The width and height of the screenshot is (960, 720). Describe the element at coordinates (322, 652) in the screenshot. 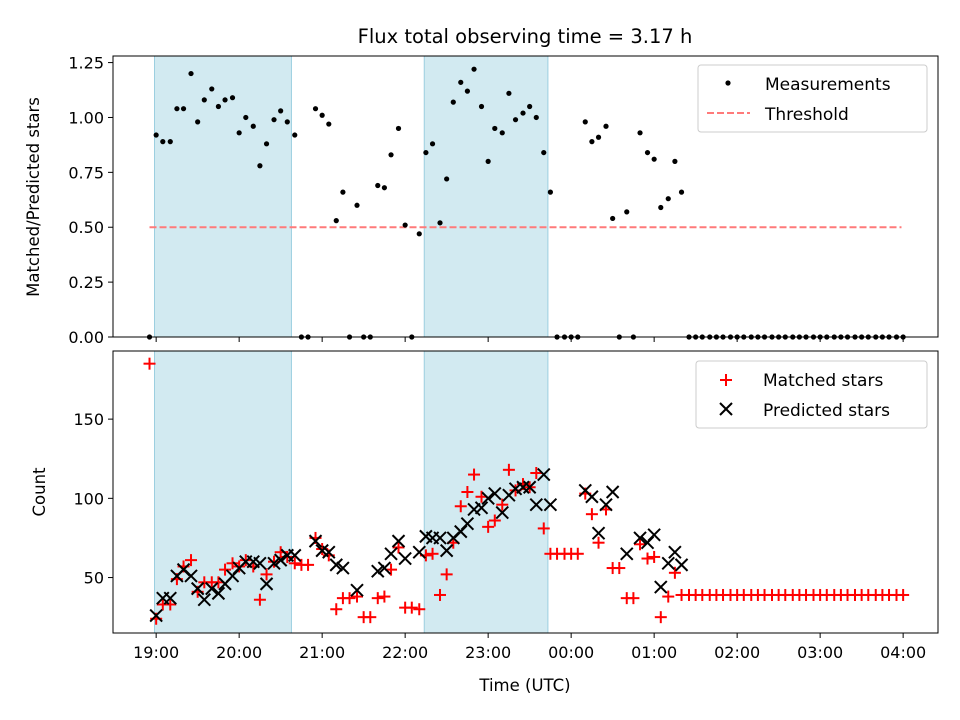

I see `x-tick-label: 21:00` at that location.